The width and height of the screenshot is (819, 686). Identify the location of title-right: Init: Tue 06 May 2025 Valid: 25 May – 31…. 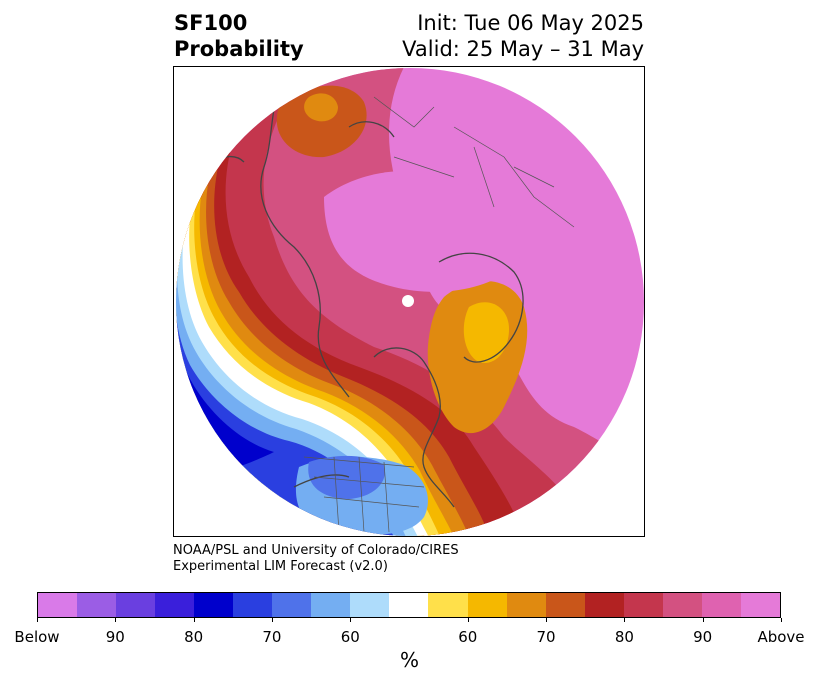
(523, 36).